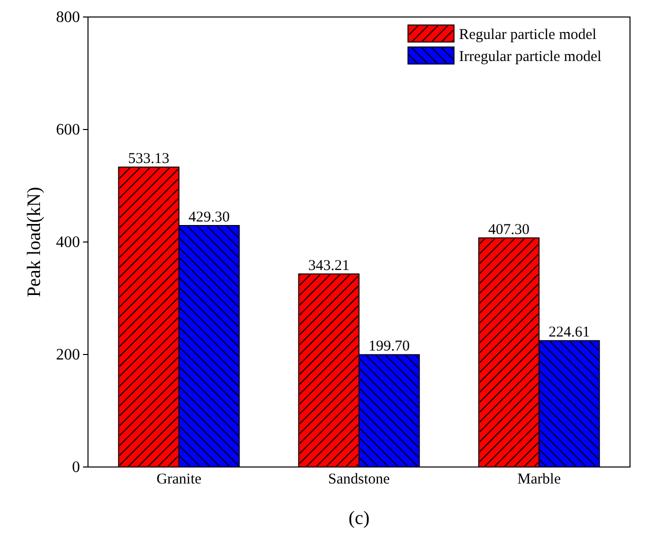 The height and width of the screenshot is (540, 645). What do you see at coordinates (329, 266) in the screenshot?
I see `text: 343.21` at bounding box center [329, 266].